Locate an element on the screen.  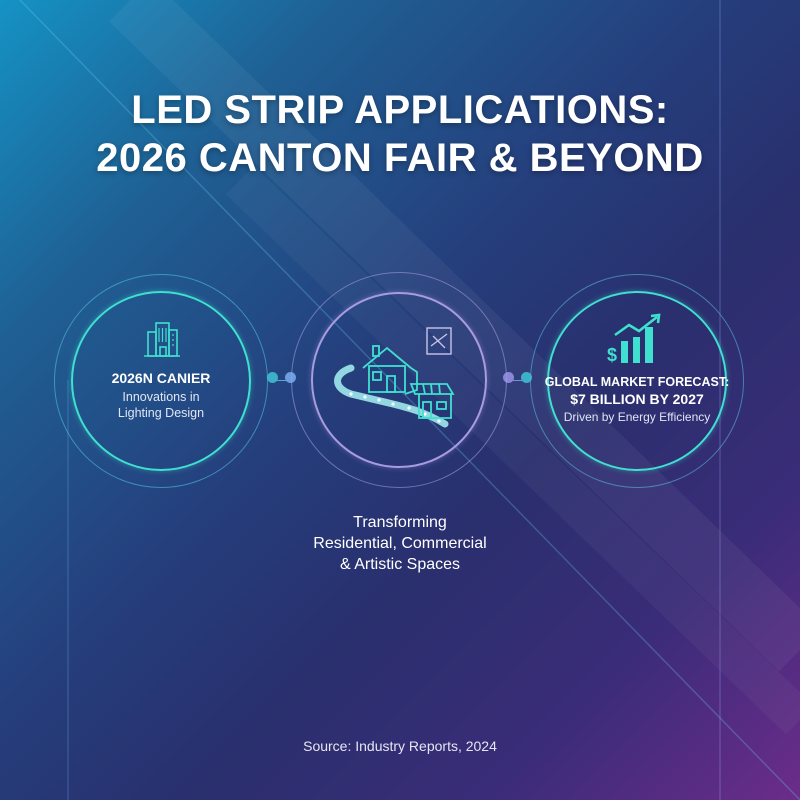
caption-line-3: & Artistic Spaces is located at coordinates (400, 564).